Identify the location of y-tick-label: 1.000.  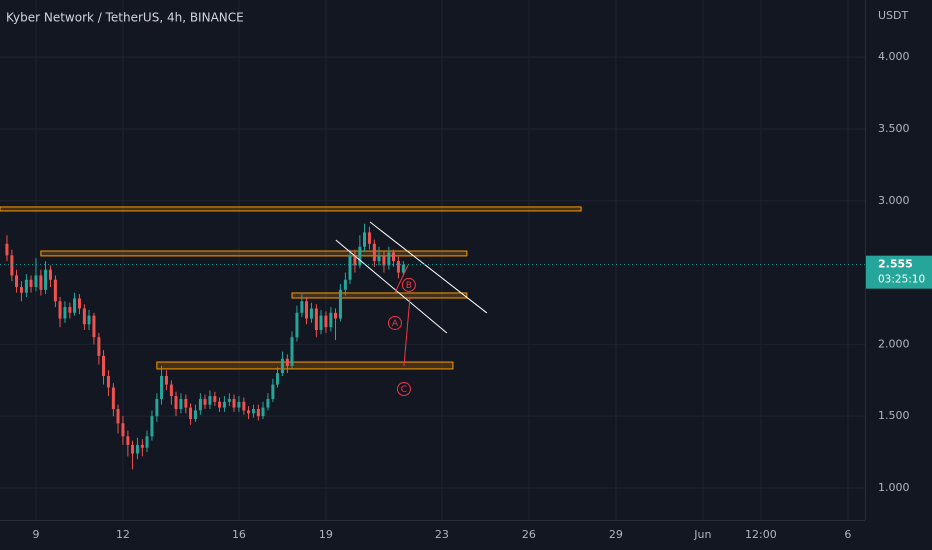
(894, 487).